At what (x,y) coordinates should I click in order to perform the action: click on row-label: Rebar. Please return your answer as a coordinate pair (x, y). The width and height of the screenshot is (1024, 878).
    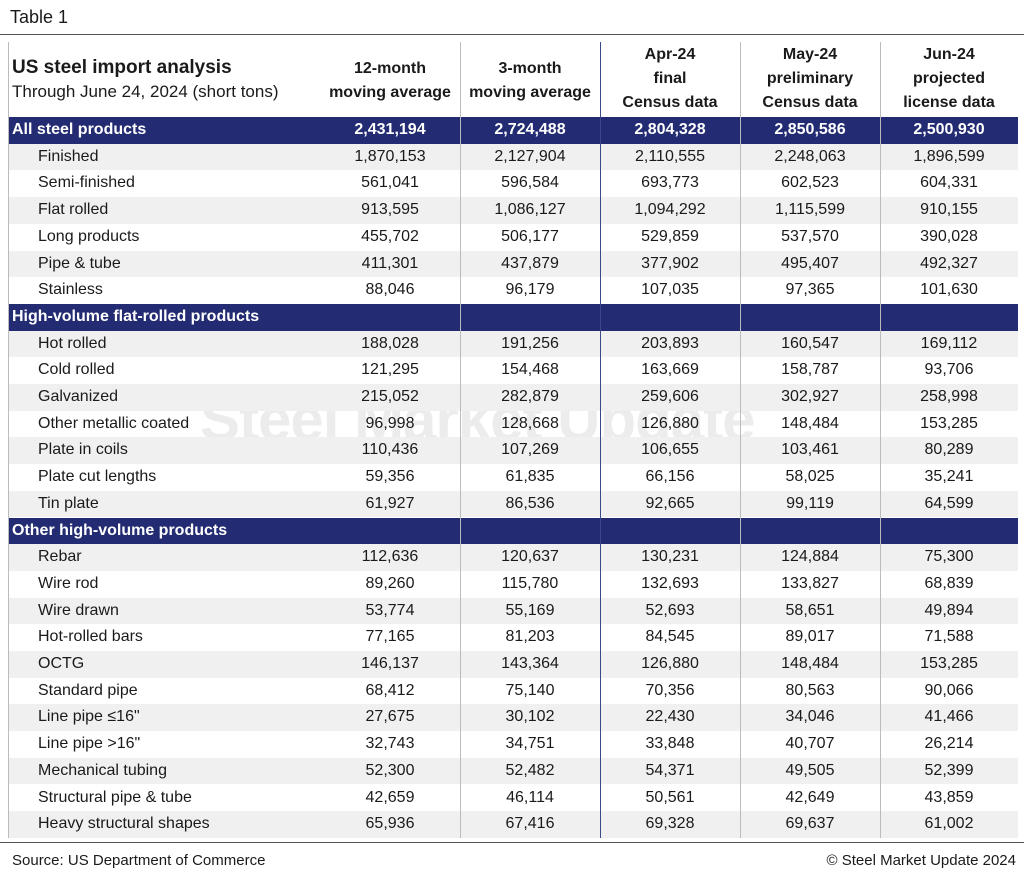
    Looking at the image, I should click on (60, 557).